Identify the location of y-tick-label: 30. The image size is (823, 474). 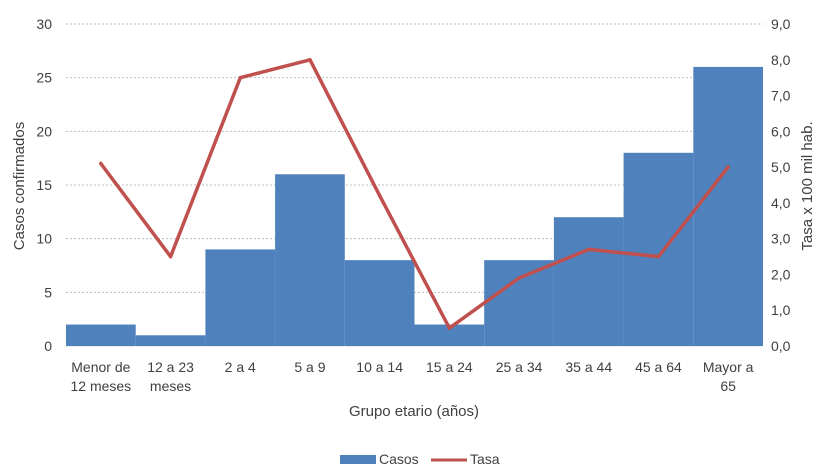
(44, 24).